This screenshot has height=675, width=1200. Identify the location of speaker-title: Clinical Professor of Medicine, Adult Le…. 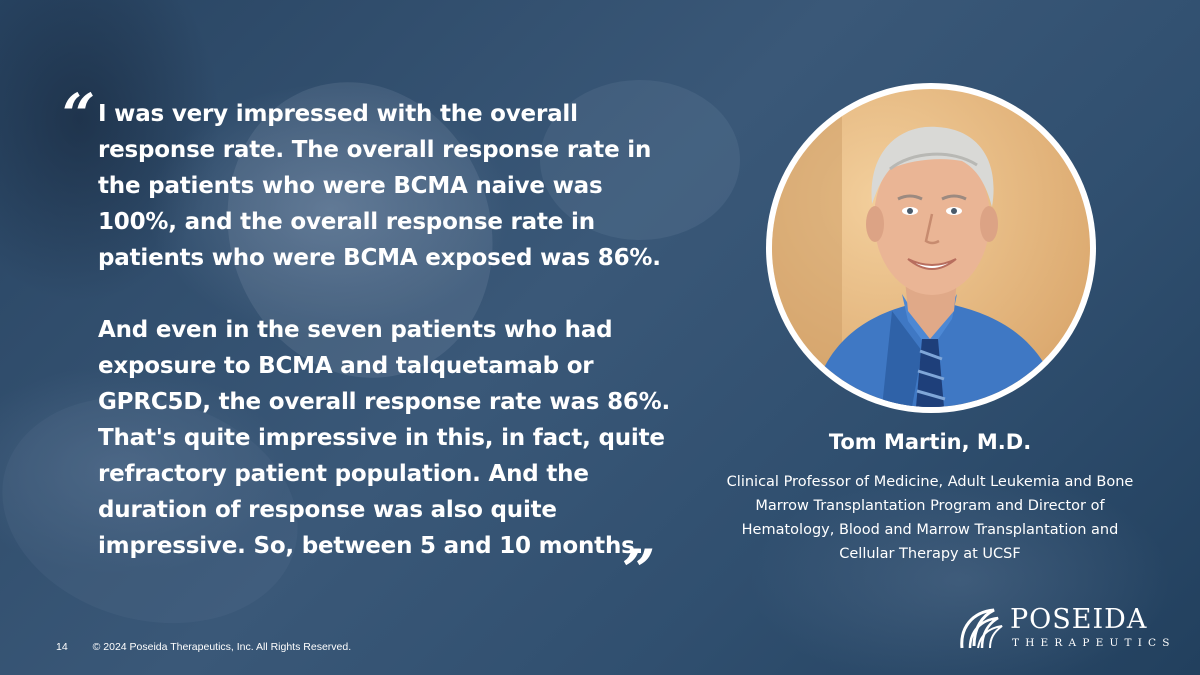
(930, 518).